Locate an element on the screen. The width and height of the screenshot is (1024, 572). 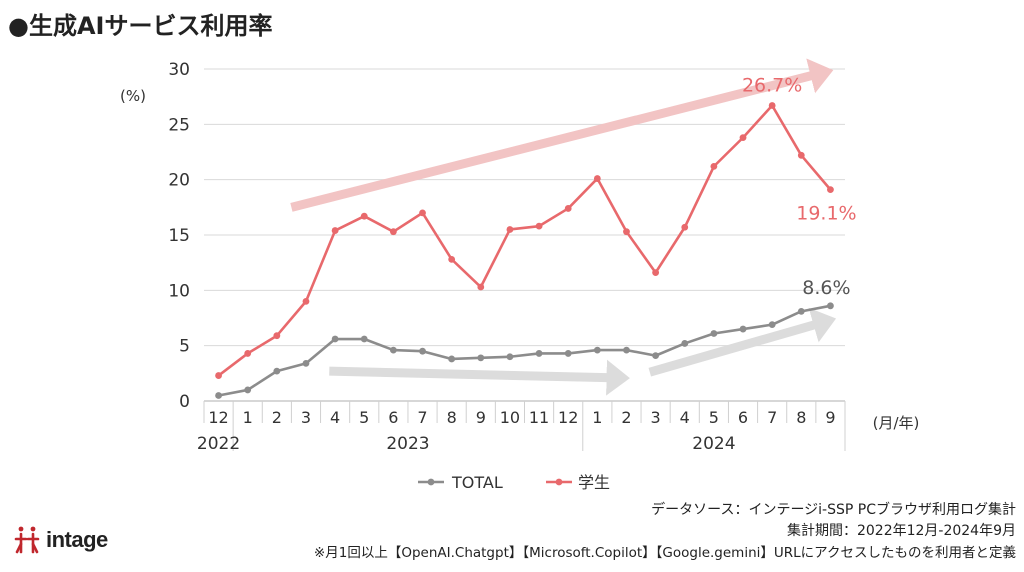
y-tick-label: 5 is located at coordinates (184, 347).